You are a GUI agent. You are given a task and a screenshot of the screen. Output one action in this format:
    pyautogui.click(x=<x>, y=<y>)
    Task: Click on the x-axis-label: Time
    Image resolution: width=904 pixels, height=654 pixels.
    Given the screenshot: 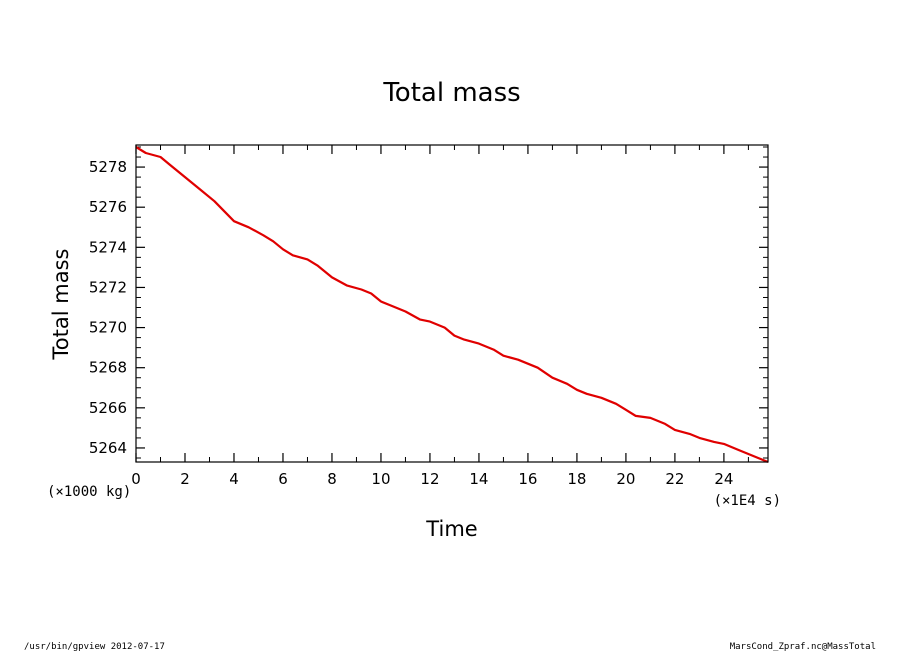 What is the action you would take?
    pyautogui.click(x=451, y=529)
    